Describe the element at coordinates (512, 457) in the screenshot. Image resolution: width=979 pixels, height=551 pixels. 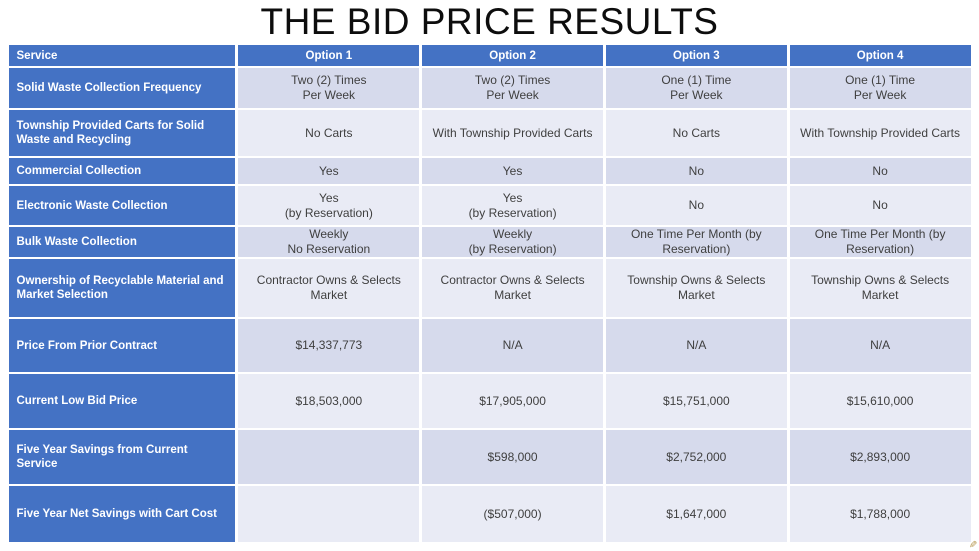
I see `cell-value: $598,000` at that location.